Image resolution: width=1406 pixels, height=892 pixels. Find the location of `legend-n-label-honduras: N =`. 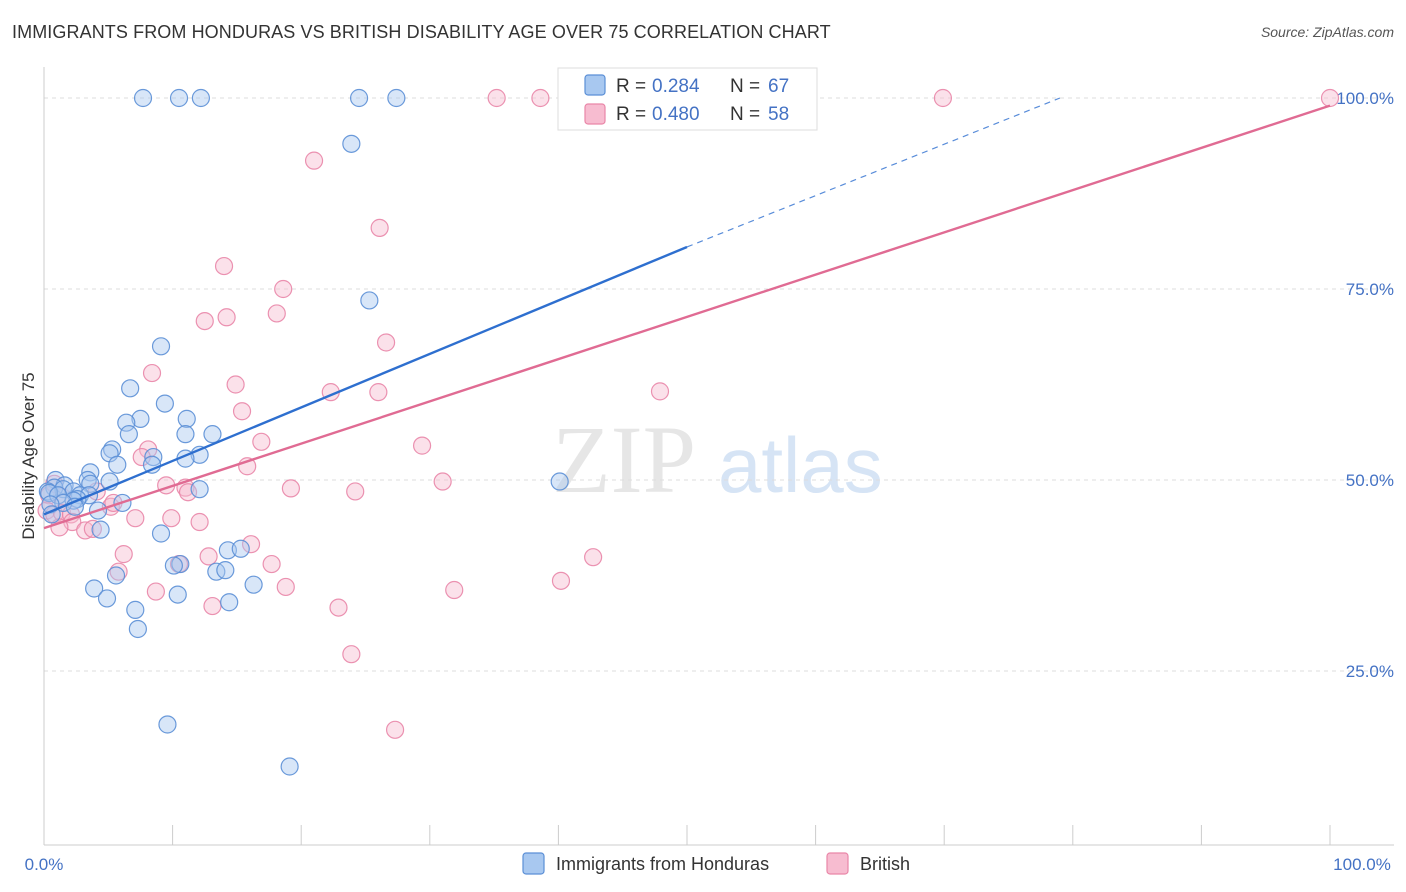

legend-n-label-honduras: N = is located at coordinates (745, 86).